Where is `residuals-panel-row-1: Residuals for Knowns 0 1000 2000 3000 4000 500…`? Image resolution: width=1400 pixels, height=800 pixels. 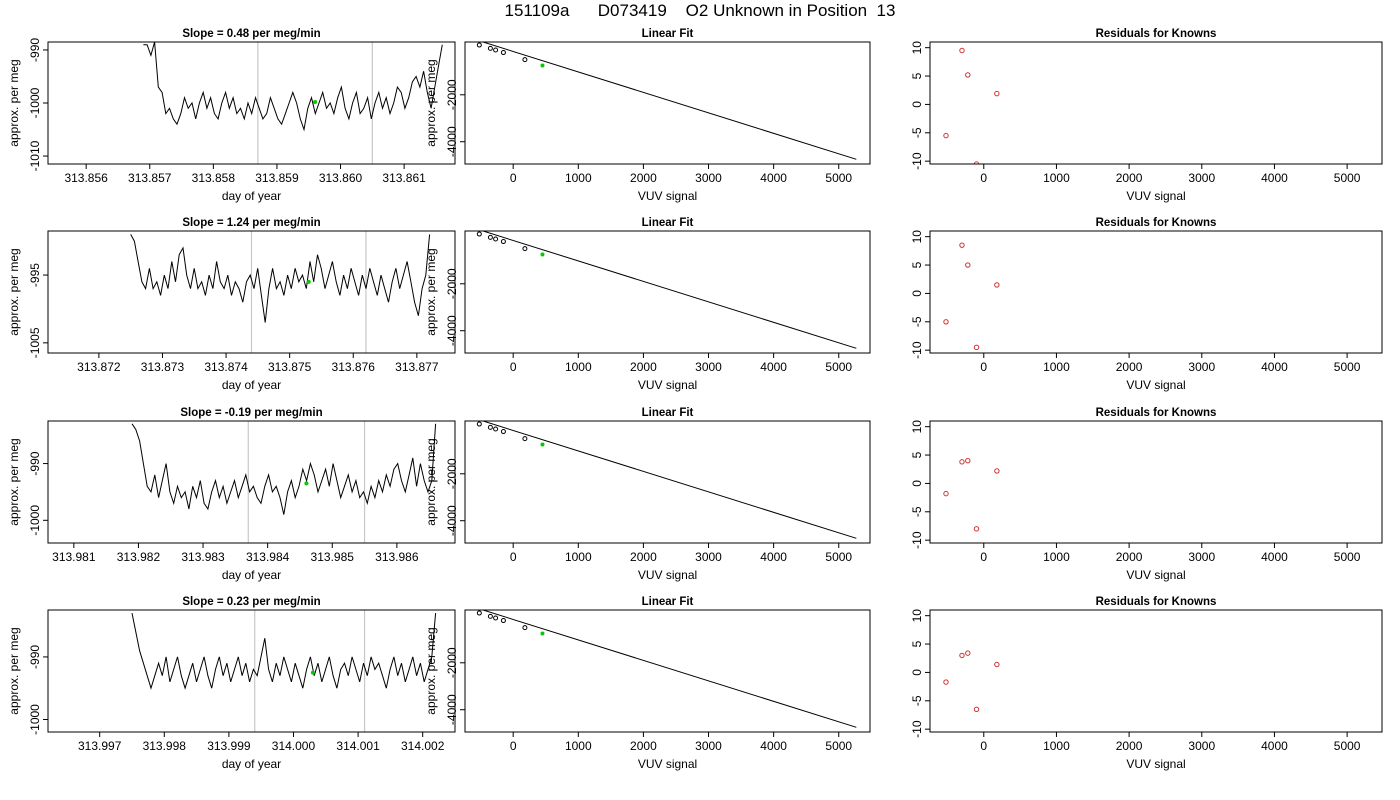 residuals-panel-row-1: Residuals for Knowns 0 1000 2000 3000 4000 500… is located at coordinates (1146, 115).